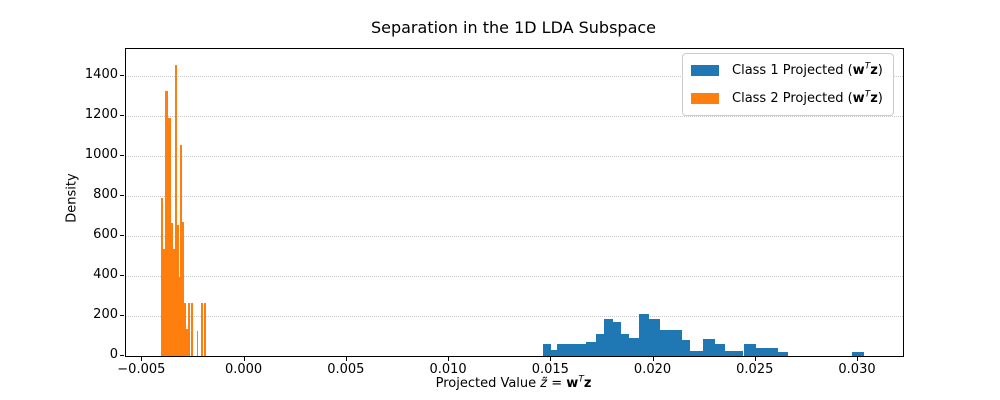  I want to click on y-tick-label: 800, so click(105, 194).